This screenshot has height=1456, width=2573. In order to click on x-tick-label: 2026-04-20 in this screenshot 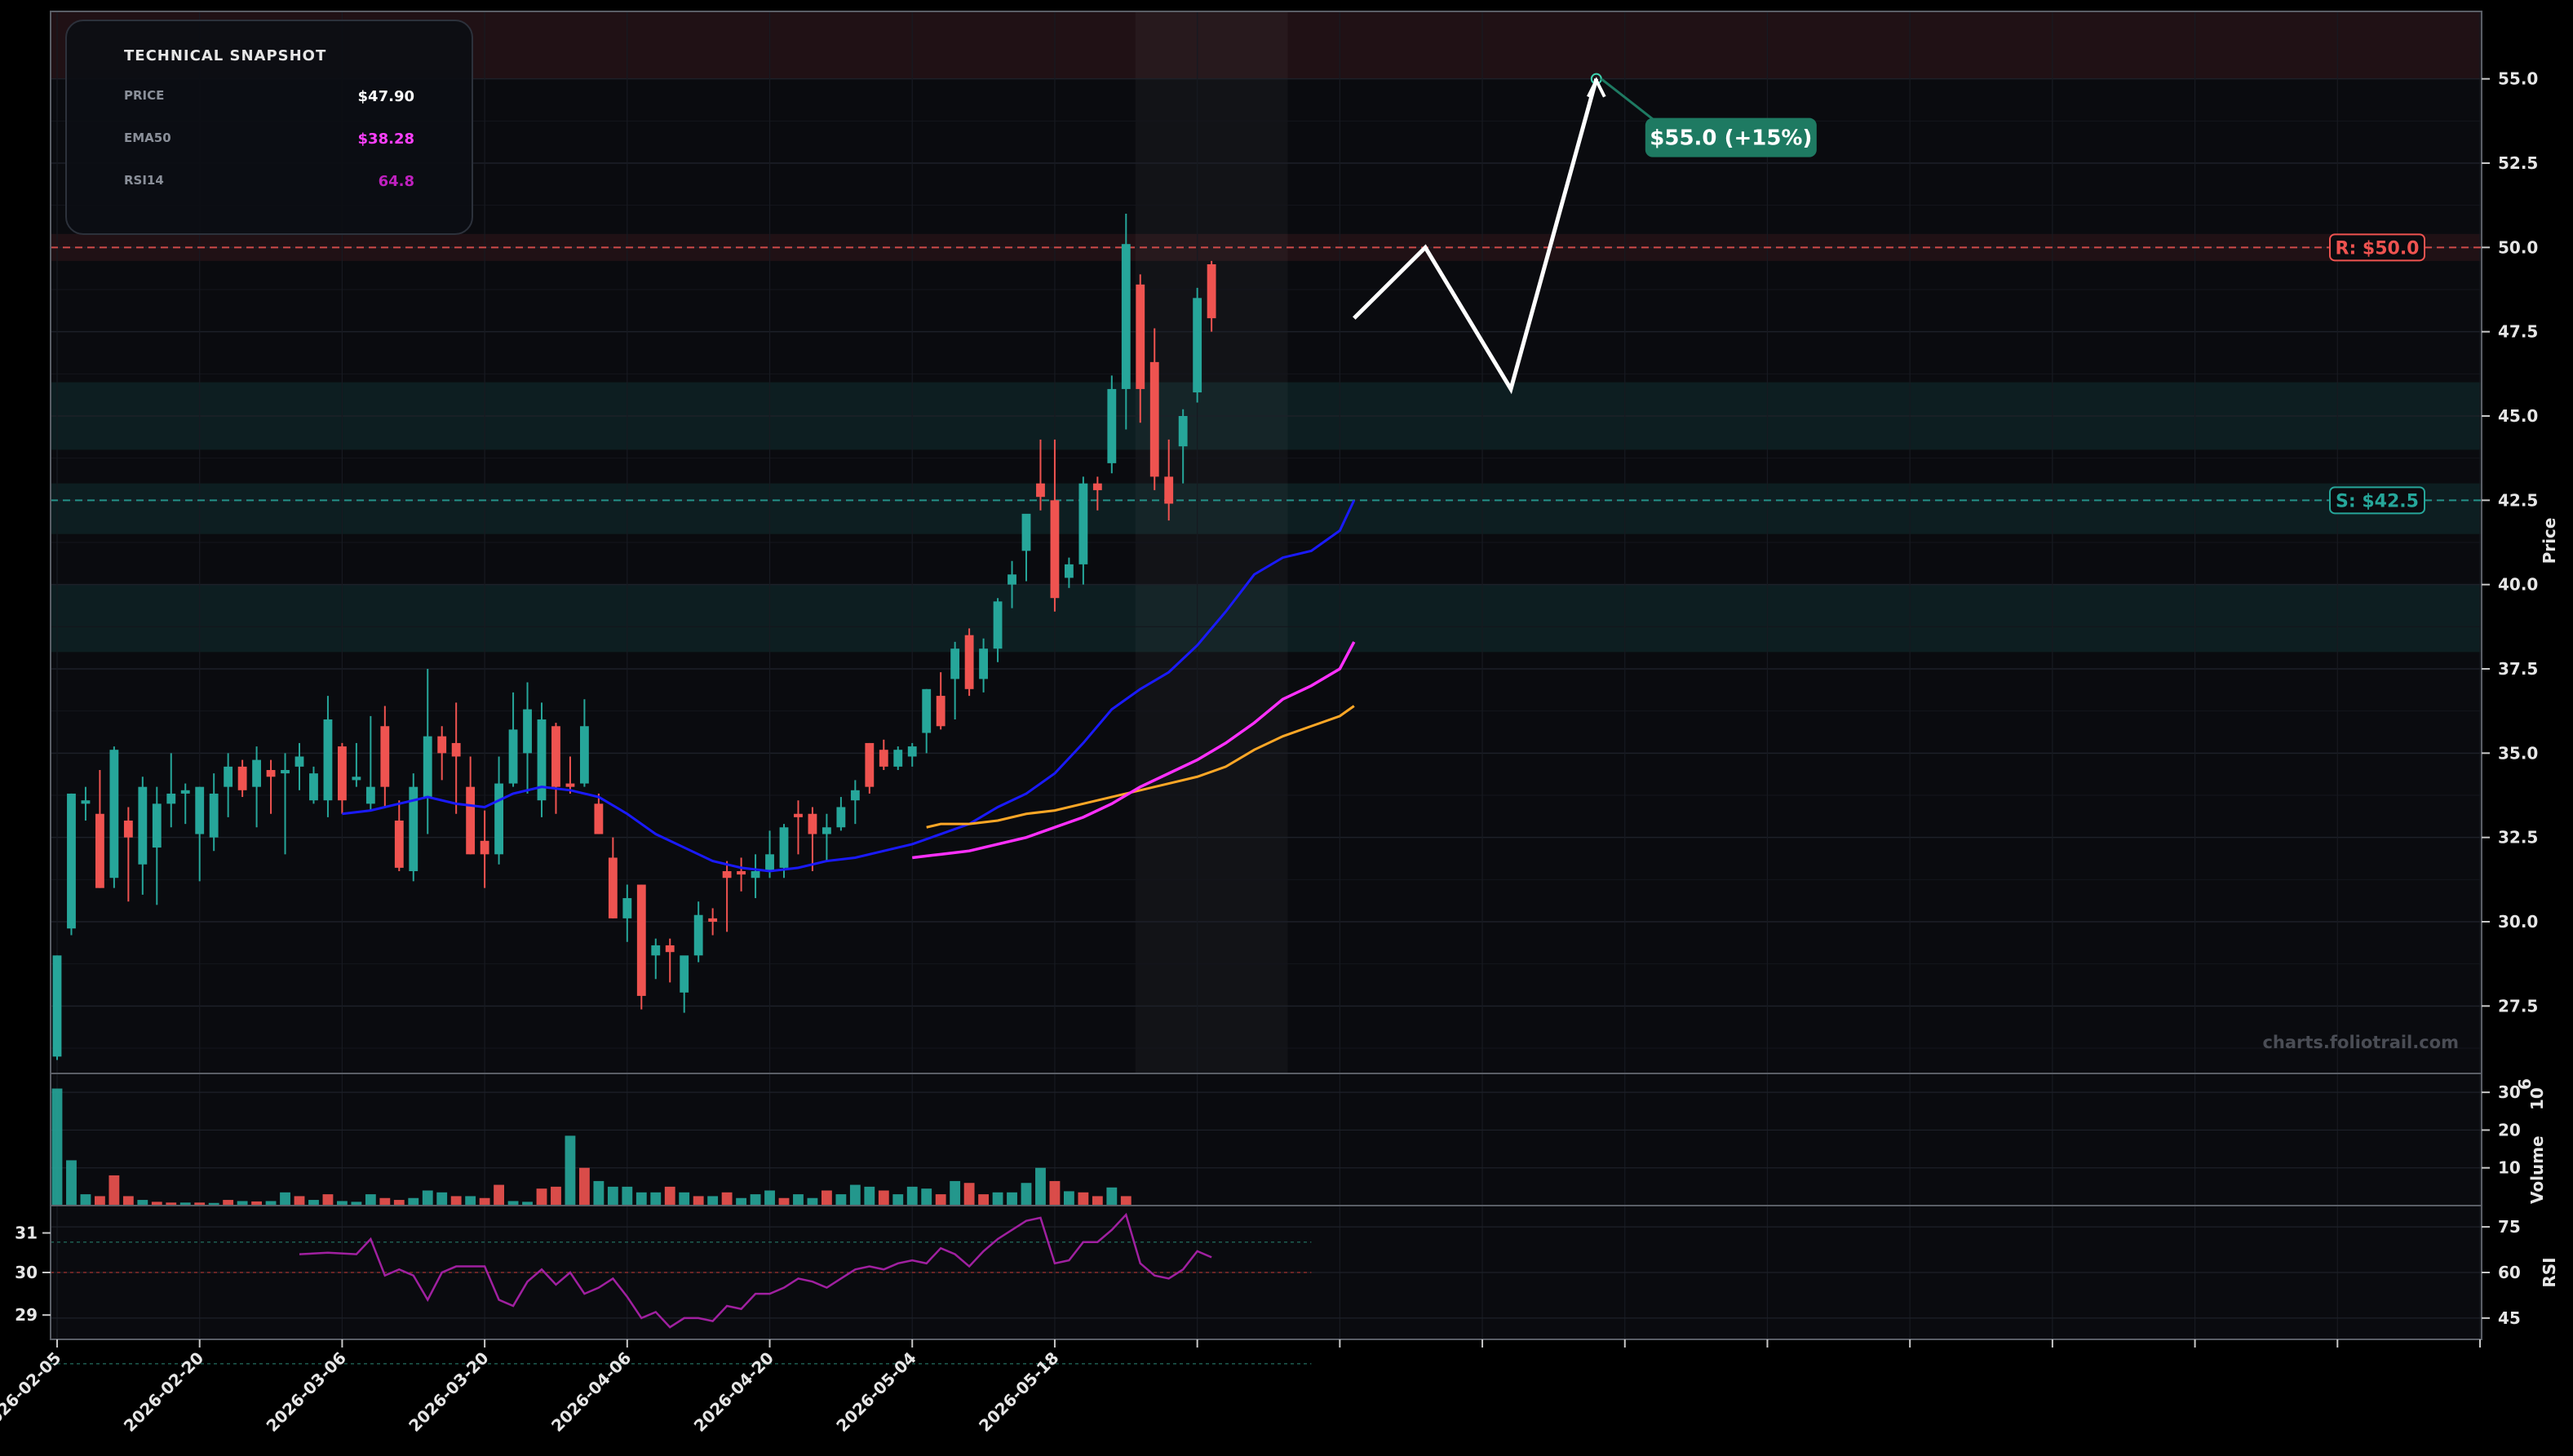, I will do `click(733, 1392)`.